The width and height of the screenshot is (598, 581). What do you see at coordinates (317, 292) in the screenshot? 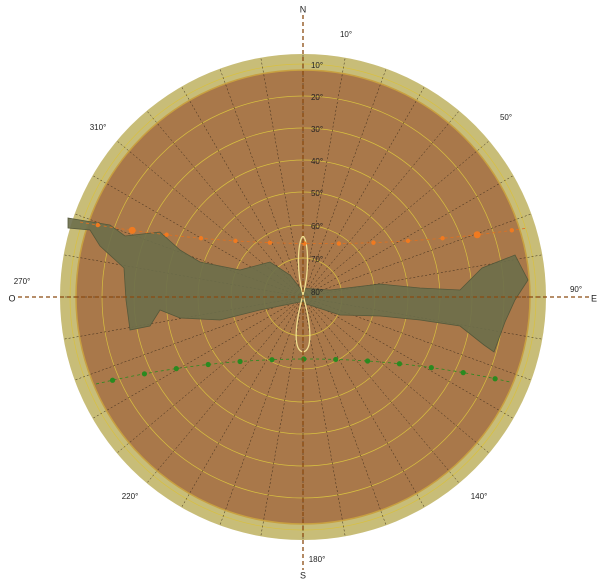
I see `elevation-label: 80°` at bounding box center [317, 292].